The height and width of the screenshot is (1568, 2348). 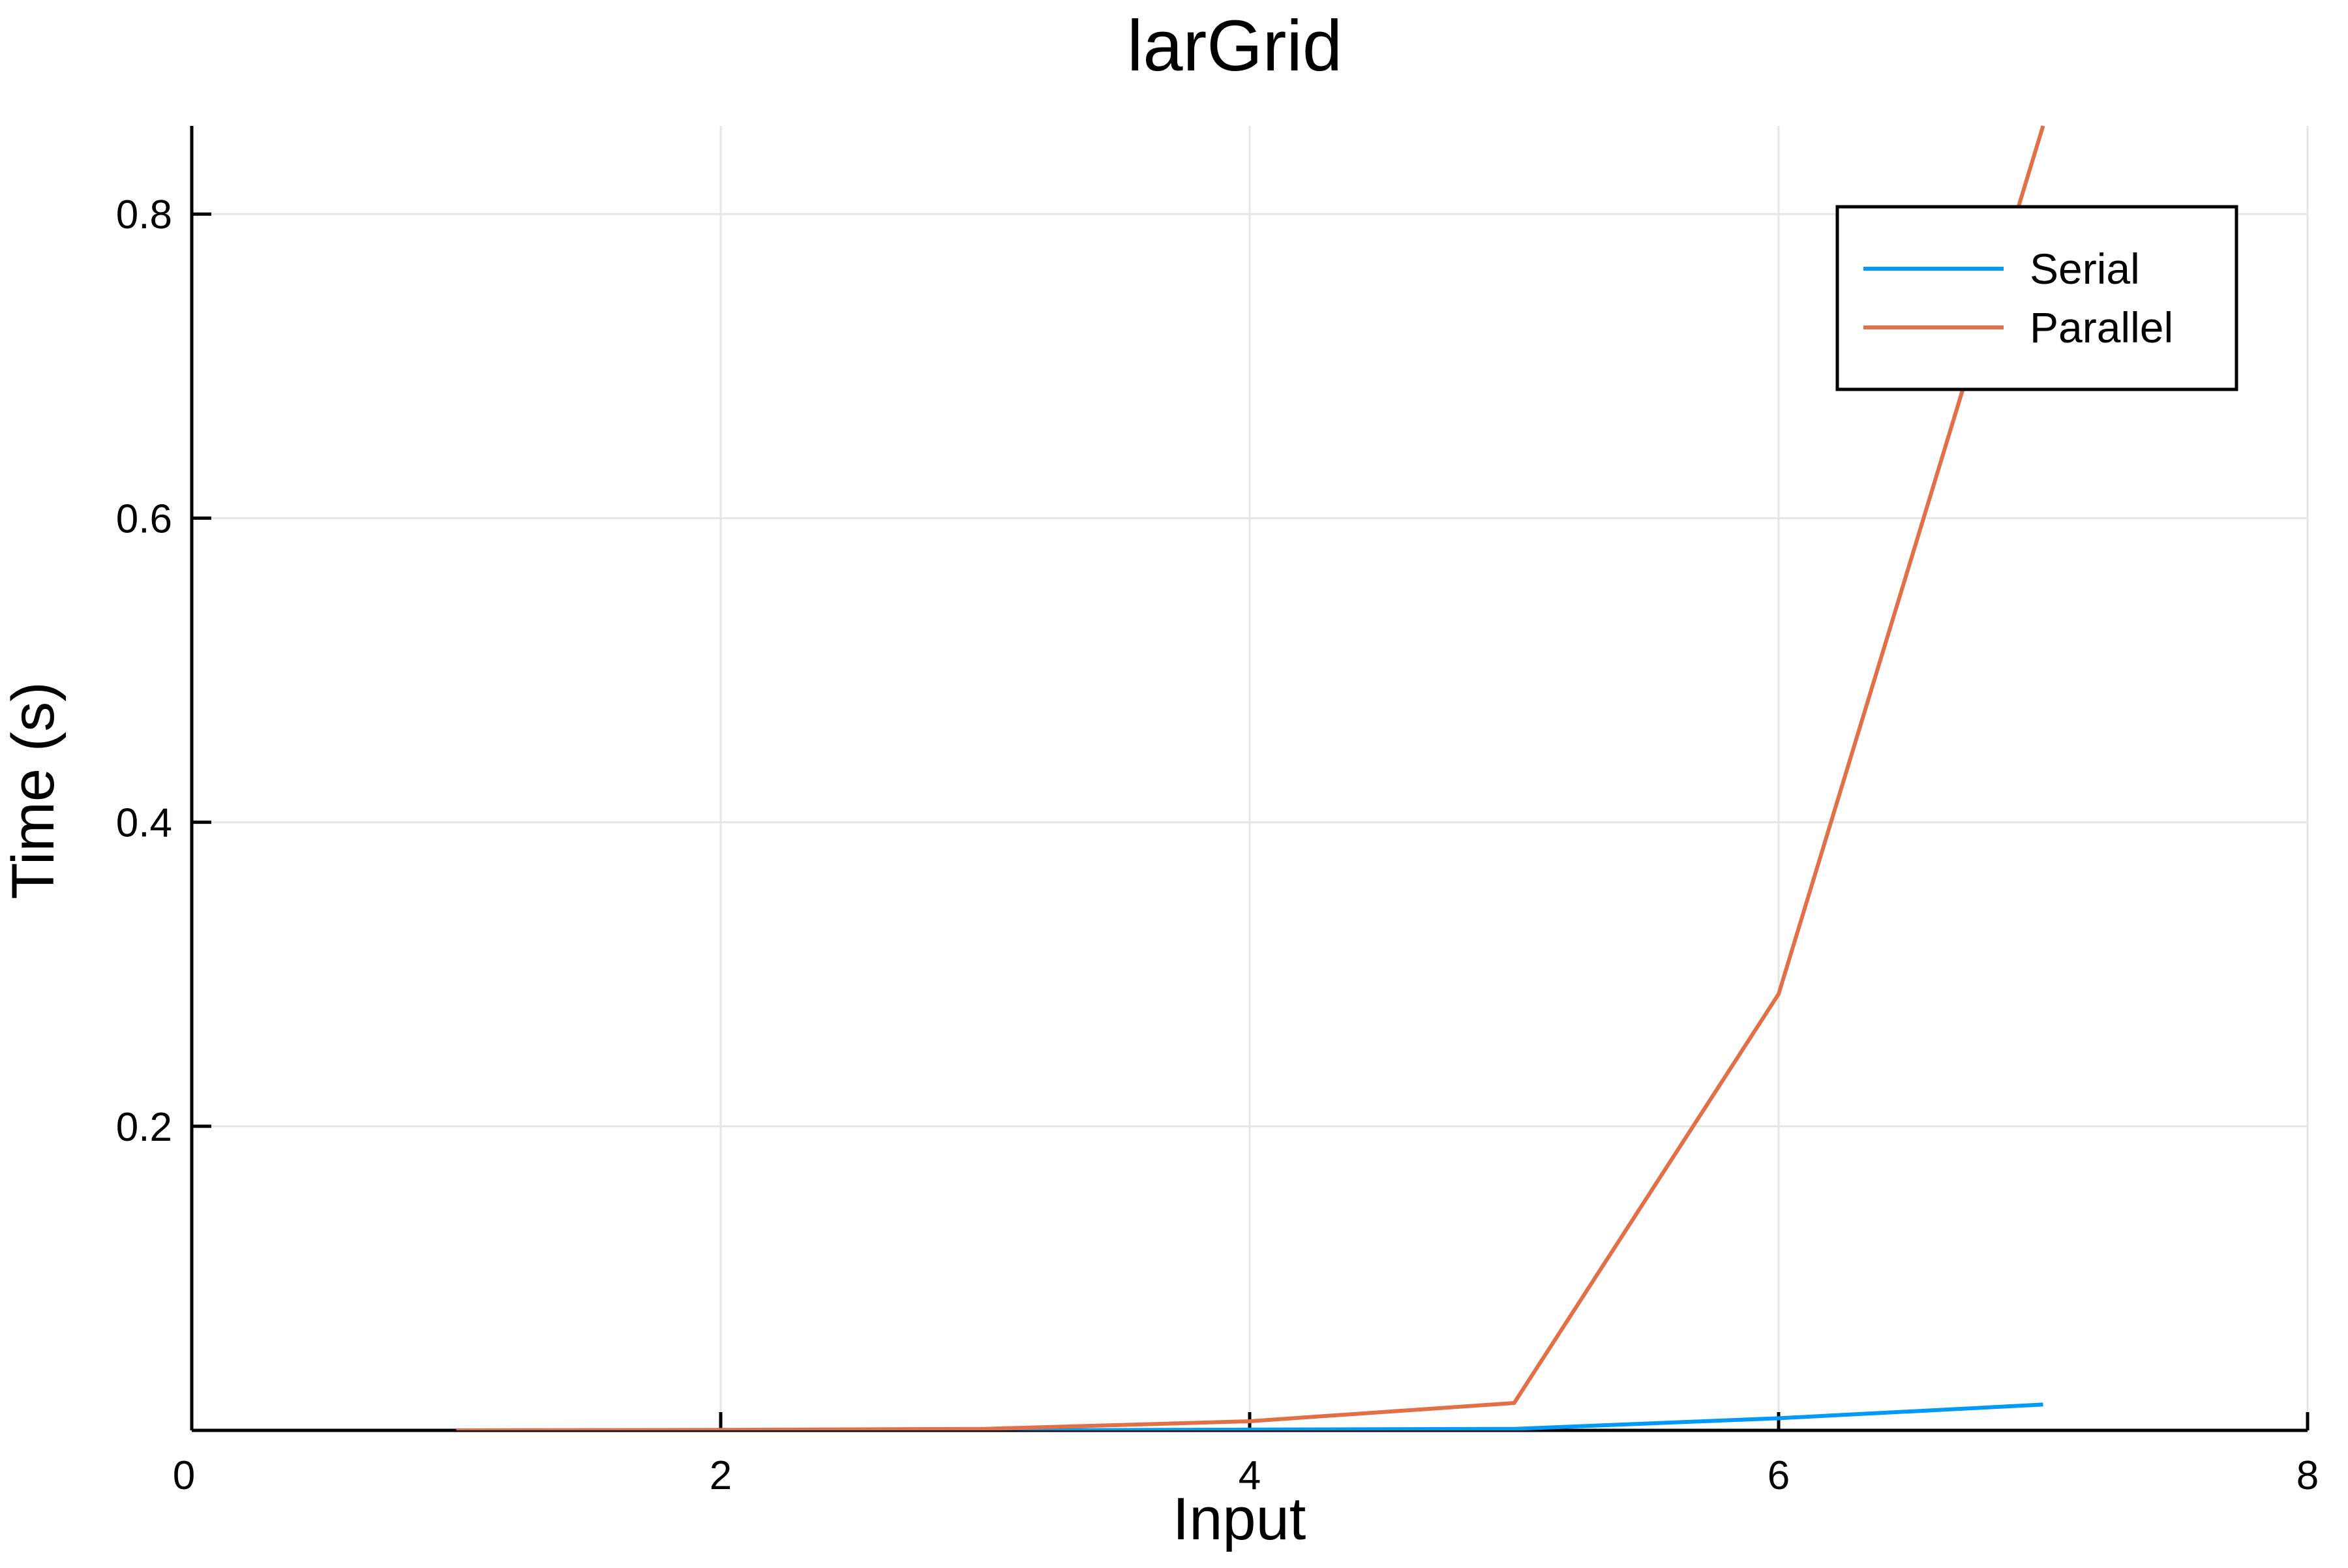 I want to click on y-tick-label: 0.2, so click(x=144, y=1127).